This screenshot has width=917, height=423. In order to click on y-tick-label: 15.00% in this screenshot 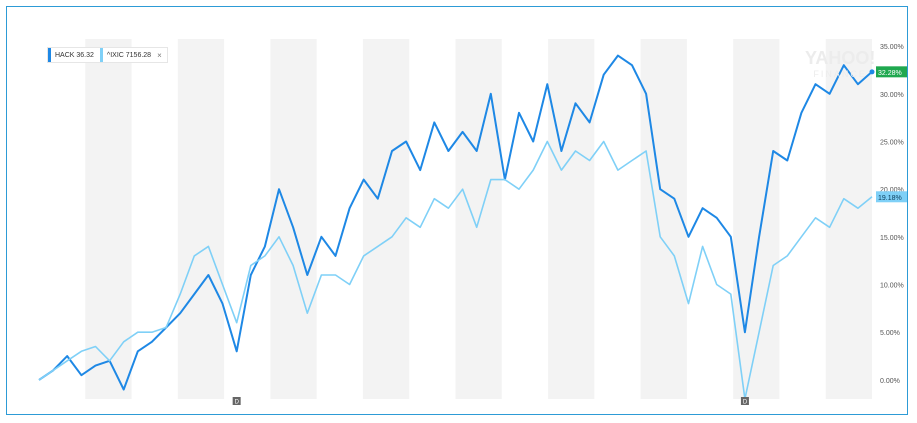, I will do `click(892, 238)`.